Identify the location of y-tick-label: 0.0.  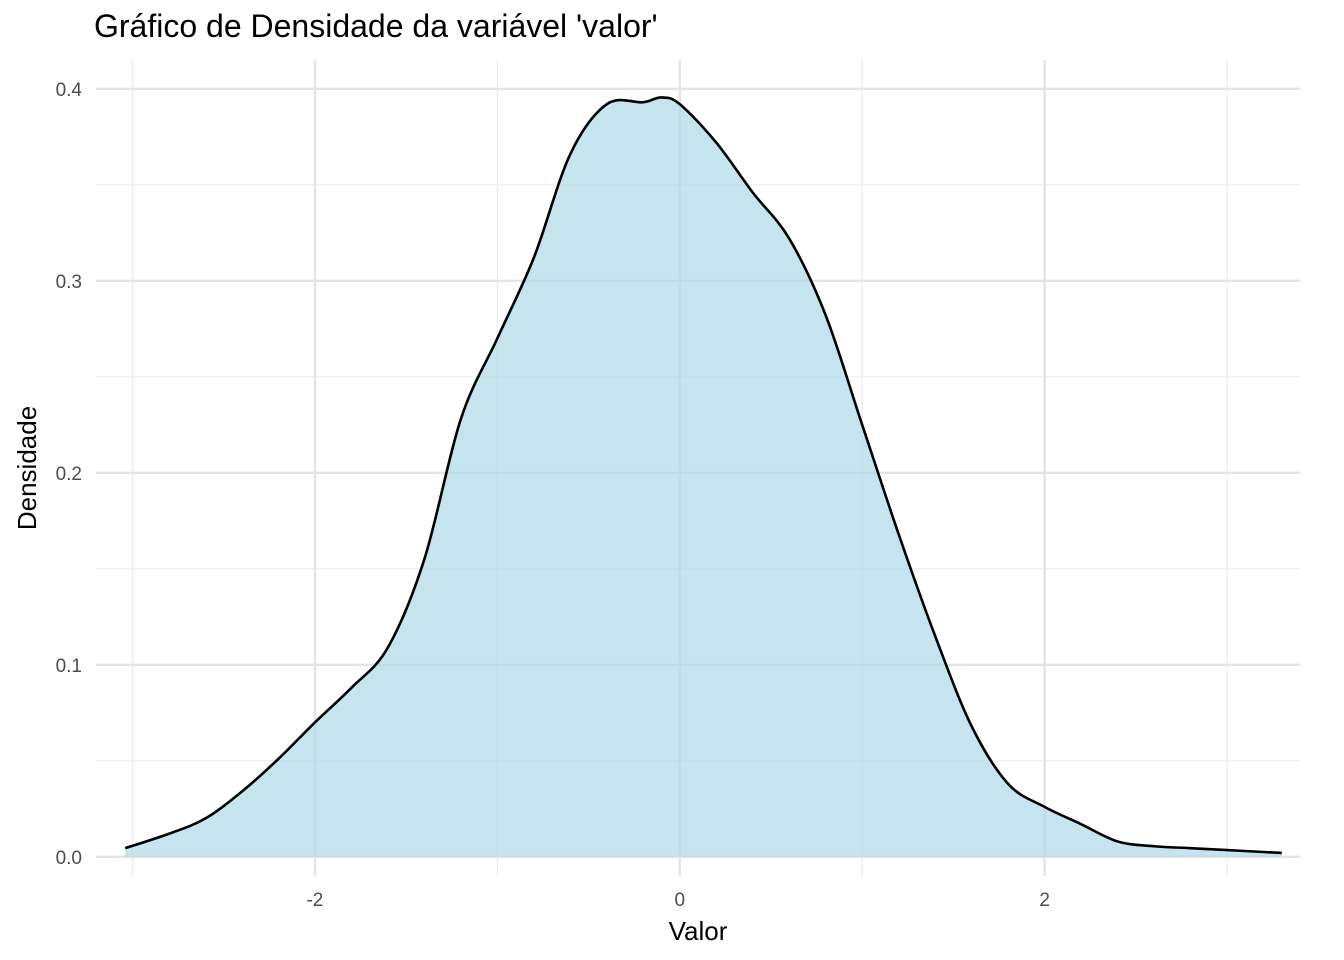
(69, 858).